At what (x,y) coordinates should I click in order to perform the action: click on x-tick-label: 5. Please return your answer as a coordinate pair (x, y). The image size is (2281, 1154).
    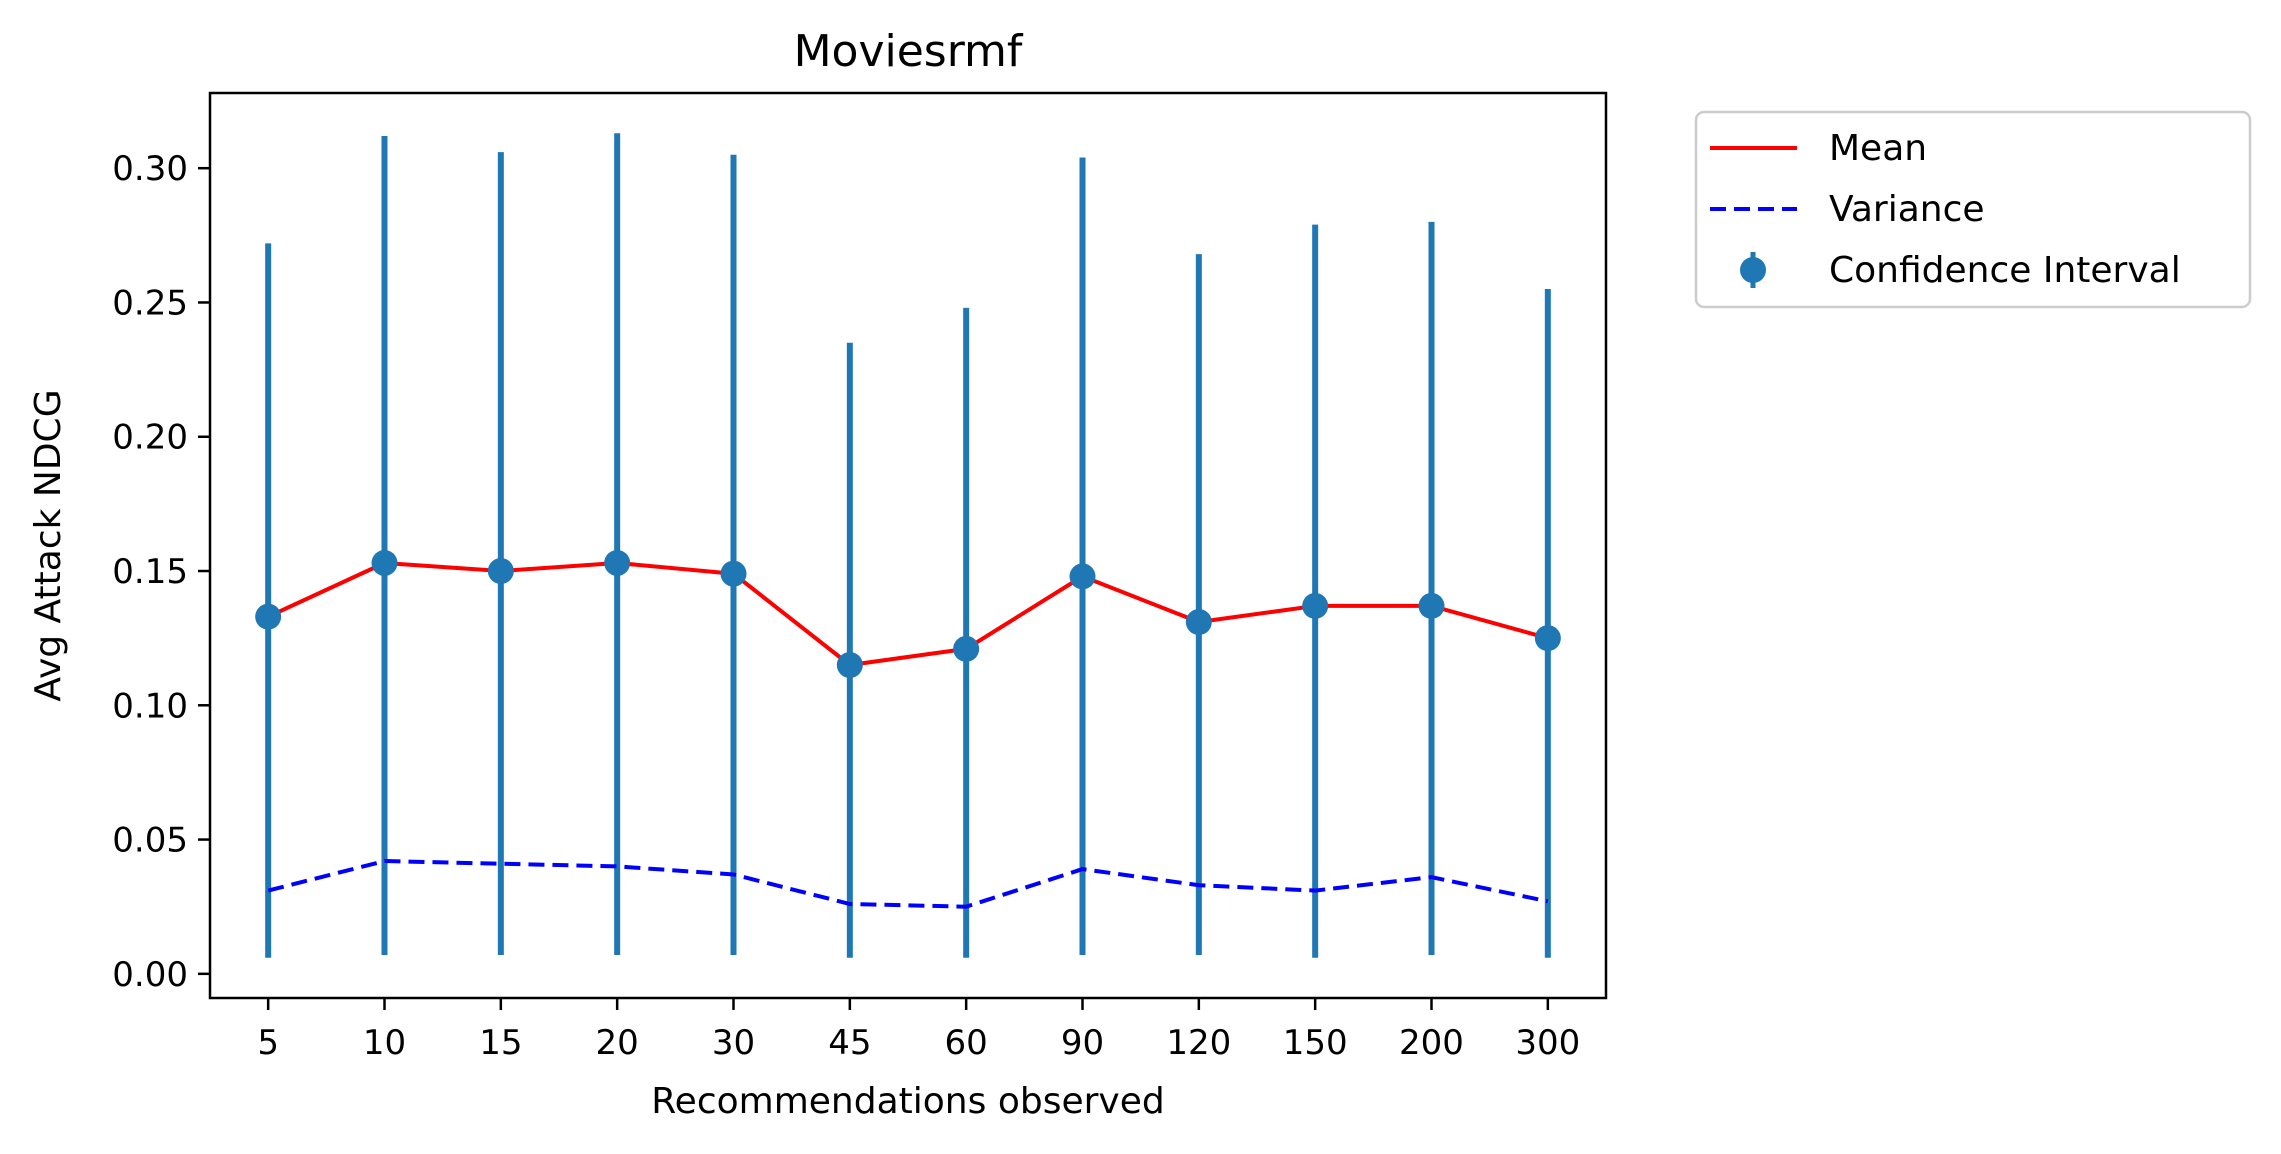
    Looking at the image, I should click on (268, 1043).